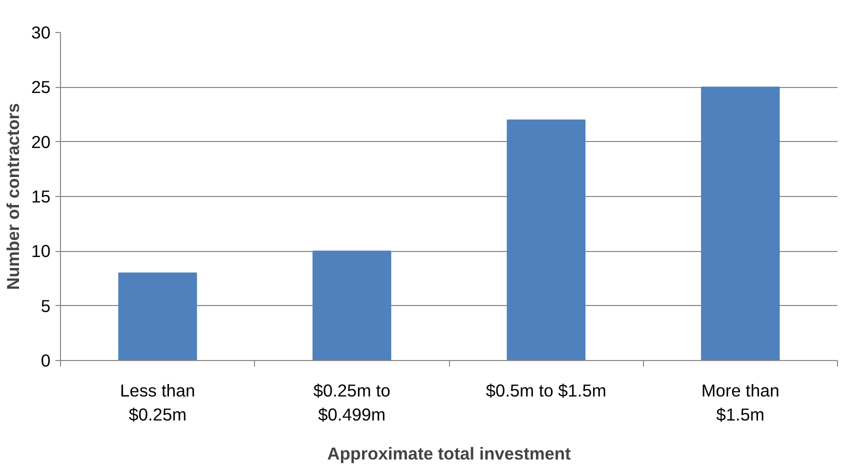  I want to click on y-axis-title: Number of contractors, so click(13, 196).